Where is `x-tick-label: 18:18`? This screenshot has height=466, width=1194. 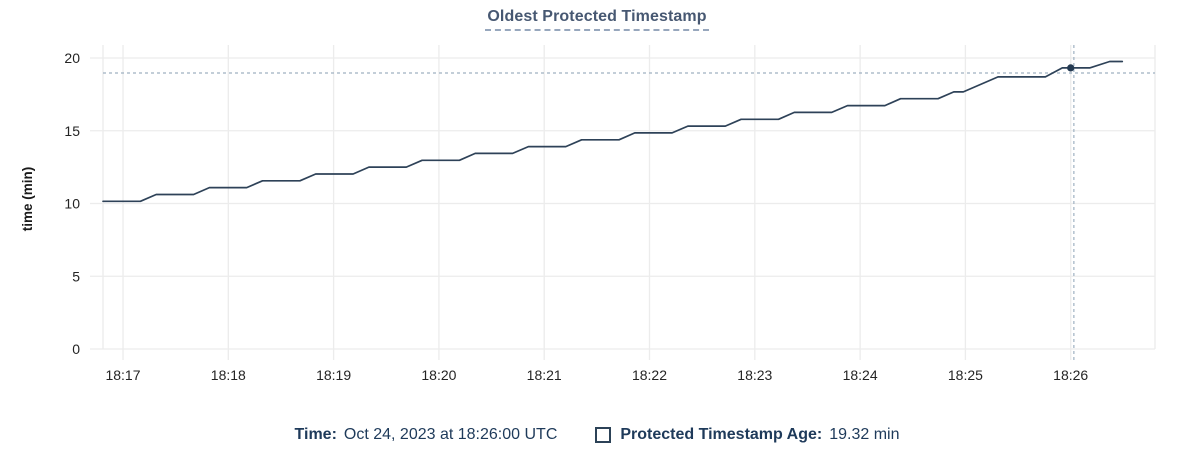
x-tick-label: 18:18 is located at coordinates (228, 375).